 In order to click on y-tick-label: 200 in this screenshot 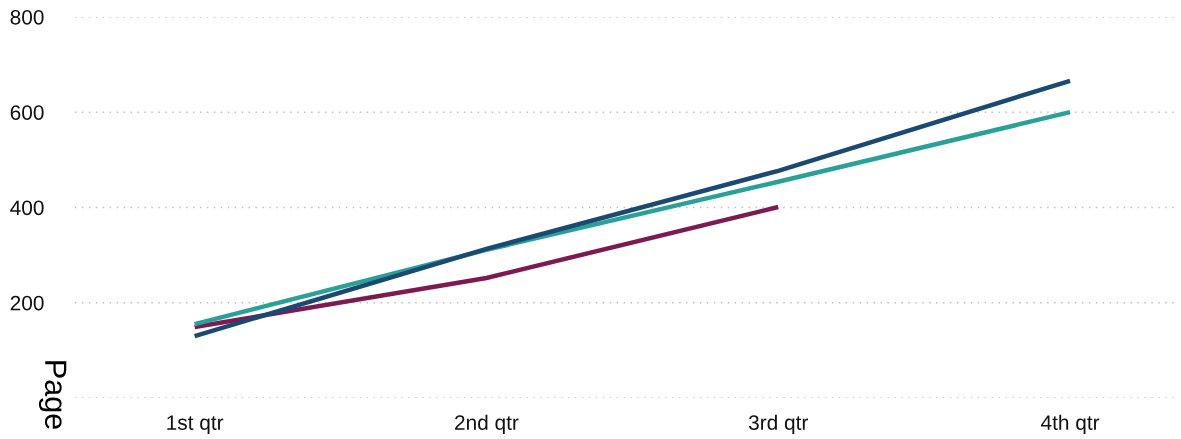, I will do `click(27, 303)`.